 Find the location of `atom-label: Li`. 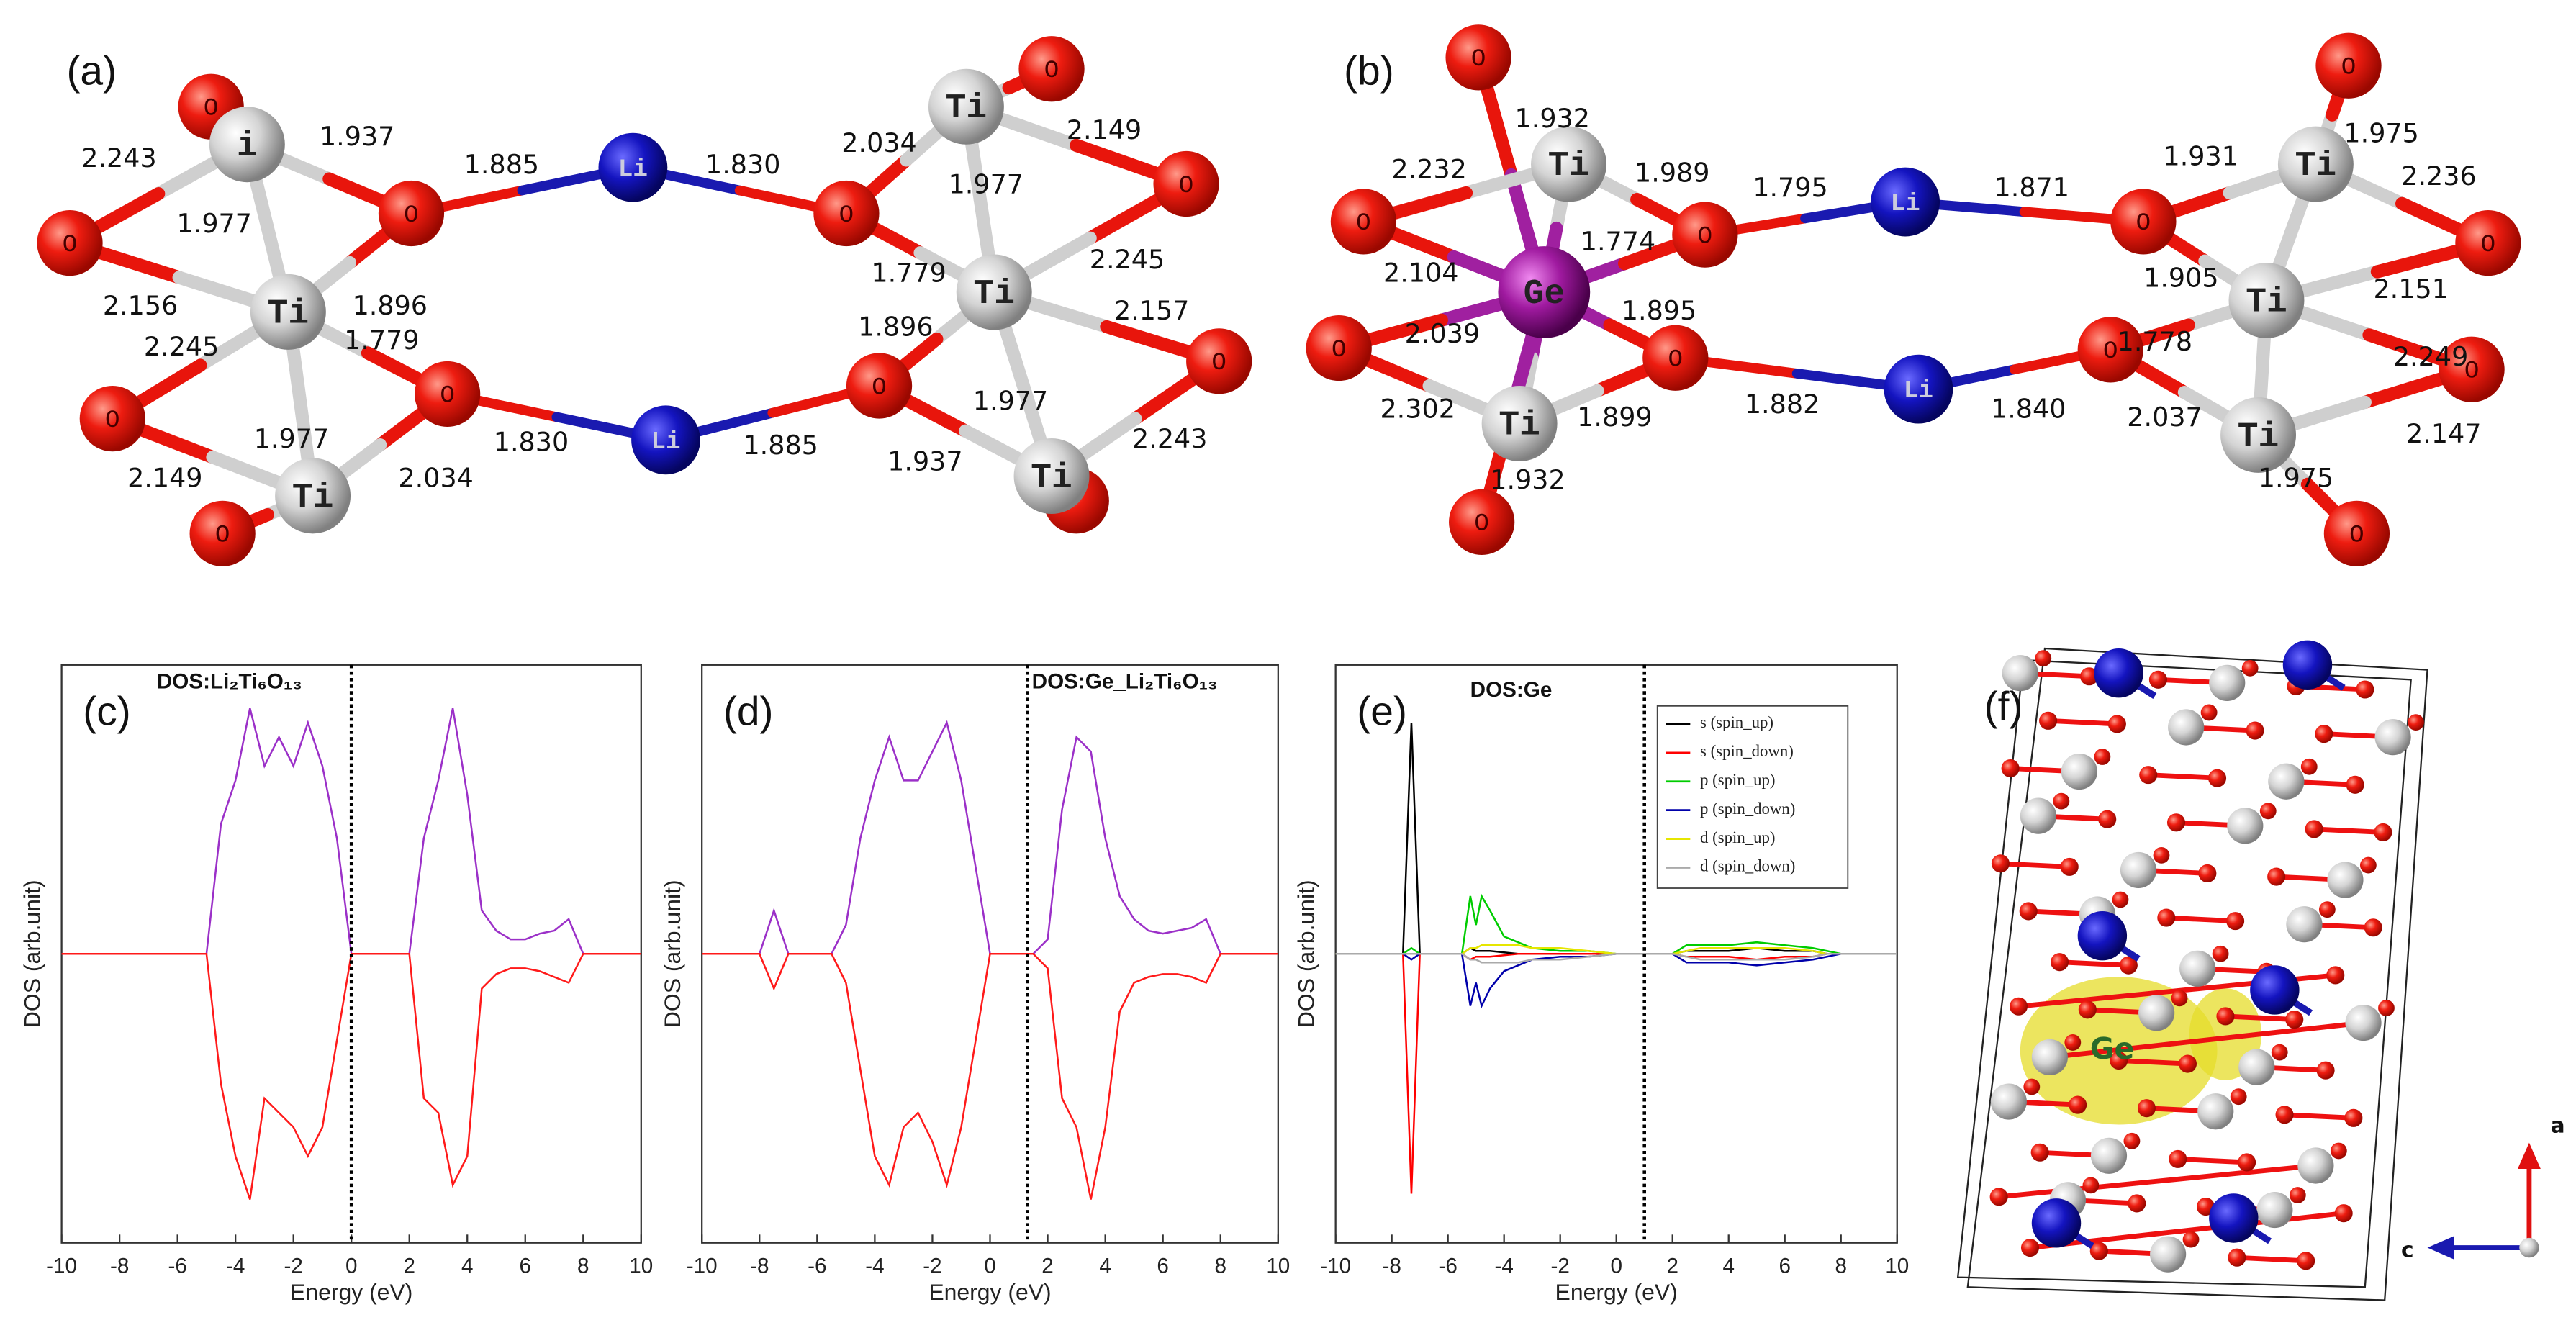

atom-label: Li is located at coordinates (1919, 391).